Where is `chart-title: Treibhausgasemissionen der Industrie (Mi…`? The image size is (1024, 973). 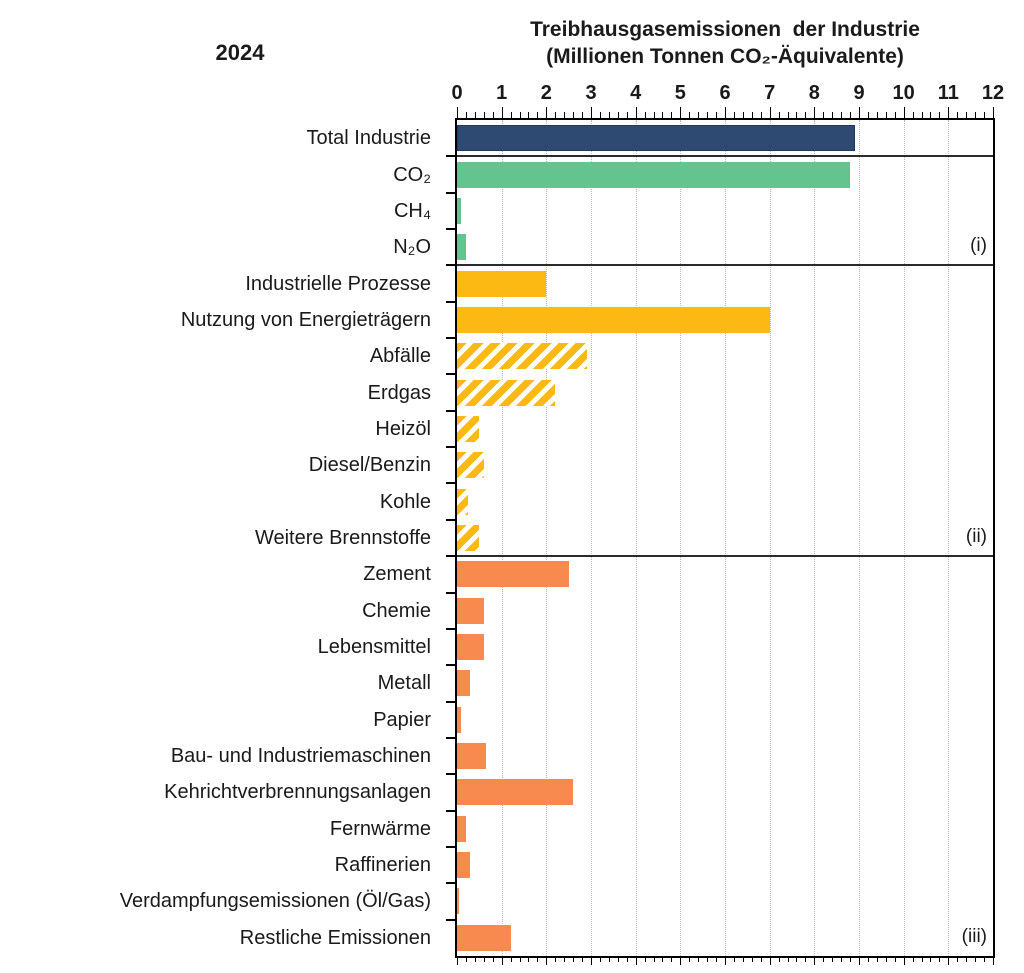
chart-title: Treibhausgasemissionen der Industrie (Mi… is located at coordinates (725, 43).